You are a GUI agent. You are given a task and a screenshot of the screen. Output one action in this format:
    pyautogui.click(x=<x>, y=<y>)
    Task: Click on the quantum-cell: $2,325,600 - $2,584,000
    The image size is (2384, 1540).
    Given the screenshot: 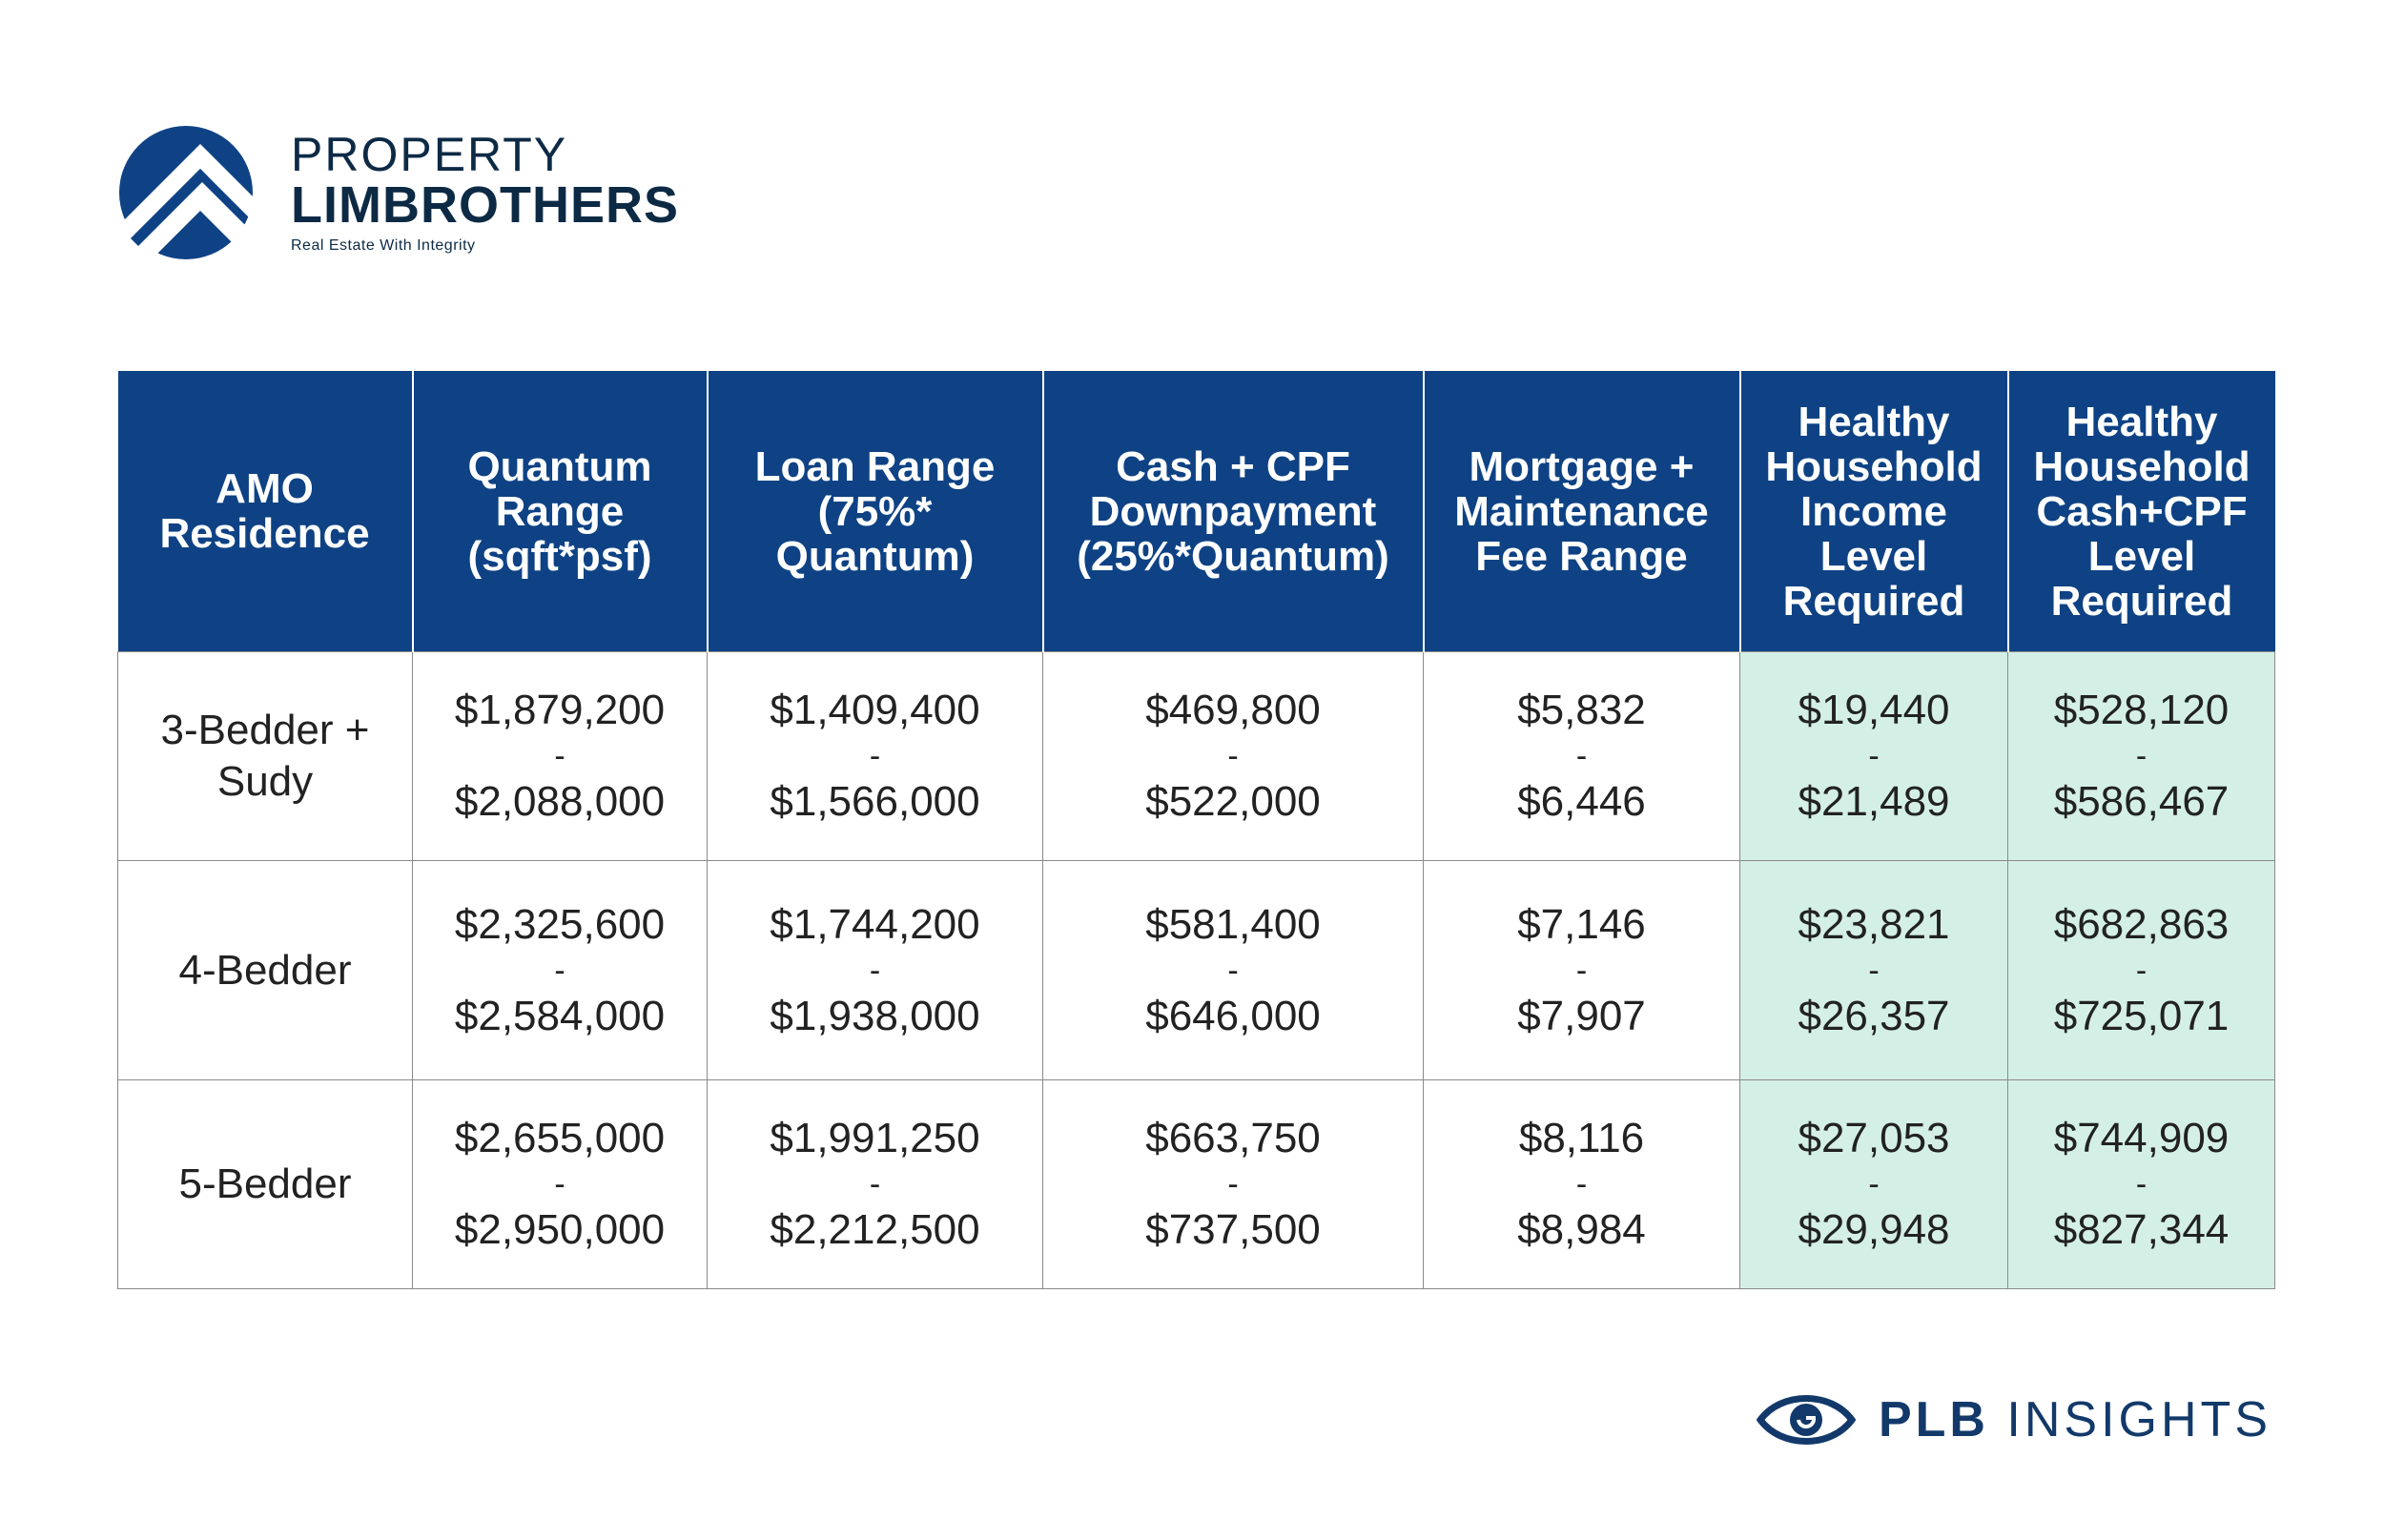 What is the action you would take?
    pyautogui.click(x=560, y=970)
    